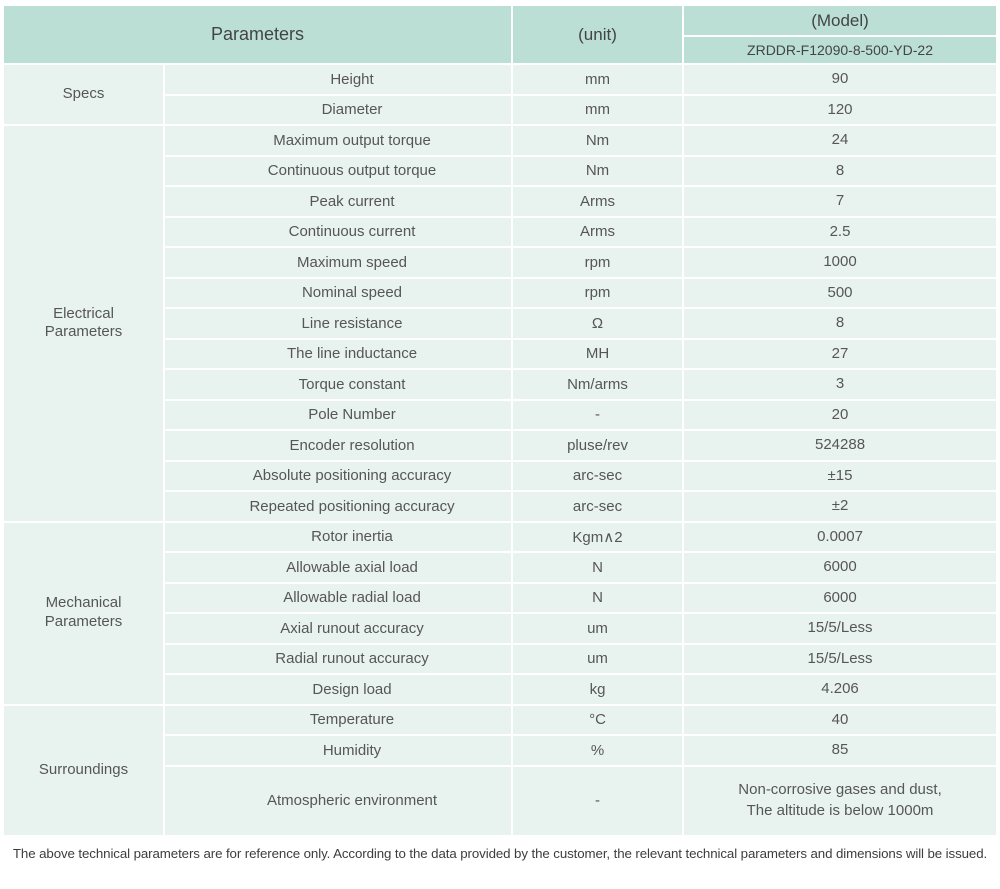 The height and width of the screenshot is (889, 1000). Describe the element at coordinates (338, 353) in the screenshot. I see `param-name-cell: The line inductance` at that location.